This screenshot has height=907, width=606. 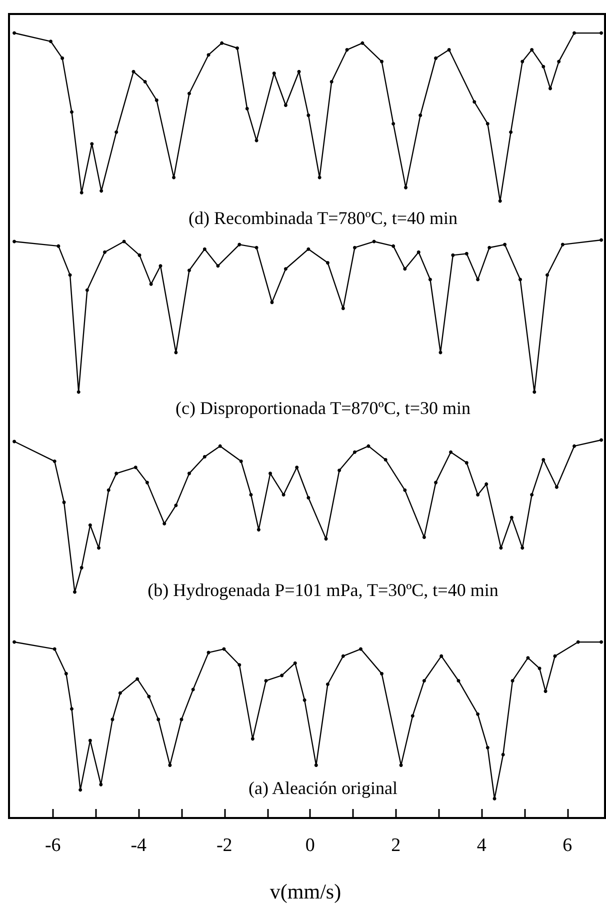 I want to click on text: (d) Recombinada T=780ºC, t=40 min, so click(x=323, y=218).